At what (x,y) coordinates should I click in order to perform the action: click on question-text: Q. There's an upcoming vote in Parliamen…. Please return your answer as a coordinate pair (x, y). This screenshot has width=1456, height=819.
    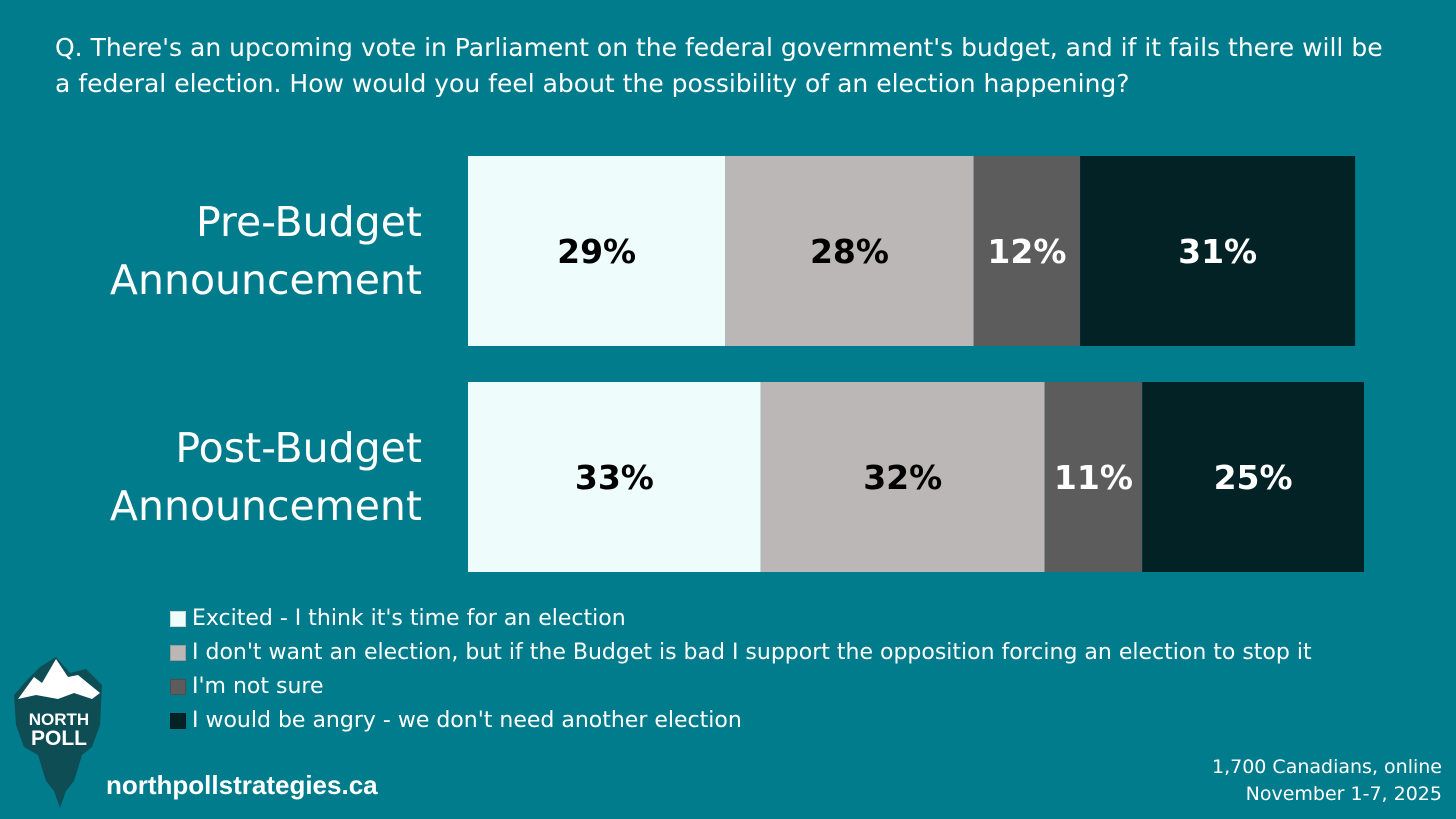
    Looking at the image, I should click on (719, 65).